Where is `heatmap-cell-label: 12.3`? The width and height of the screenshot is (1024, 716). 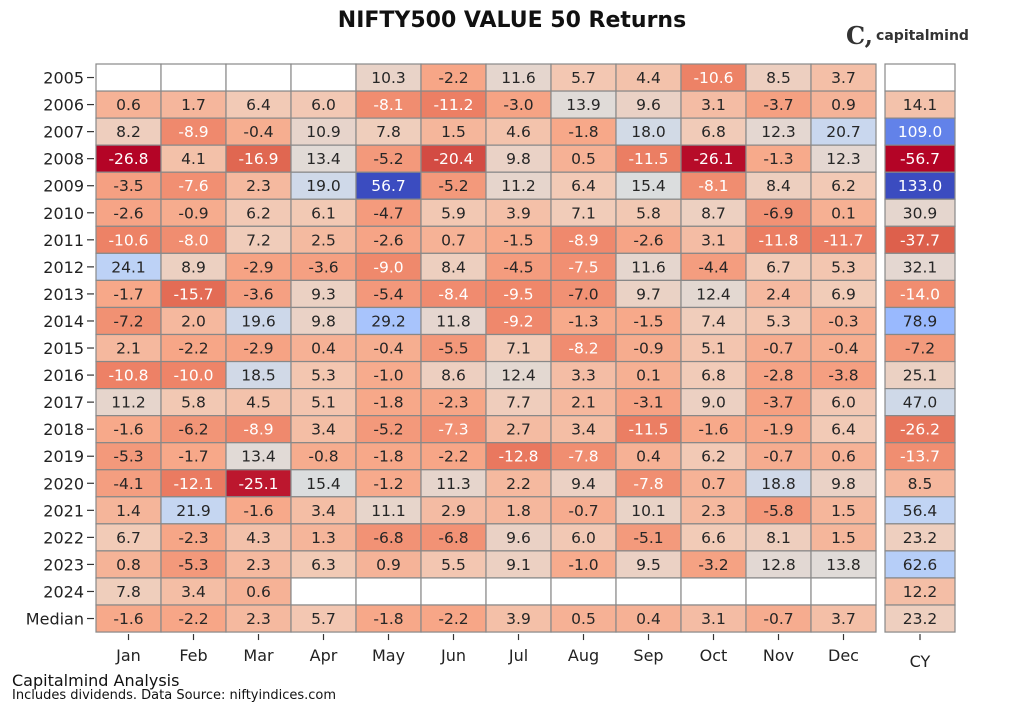
heatmap-cell-label: 12.3 is located at coordinates (778, 132).